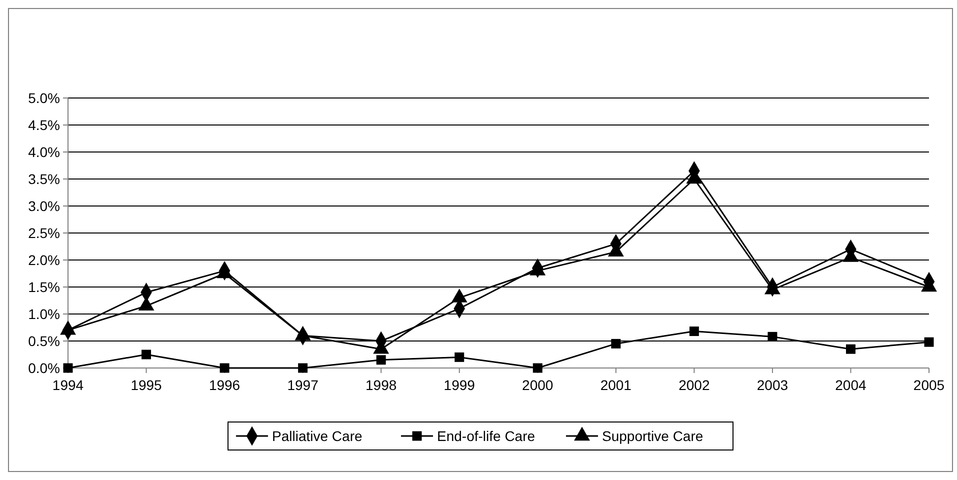  Describe the element at coordinates (44, 314) in the screenshot. I see `y-tick-label: 1.0%` at that location.